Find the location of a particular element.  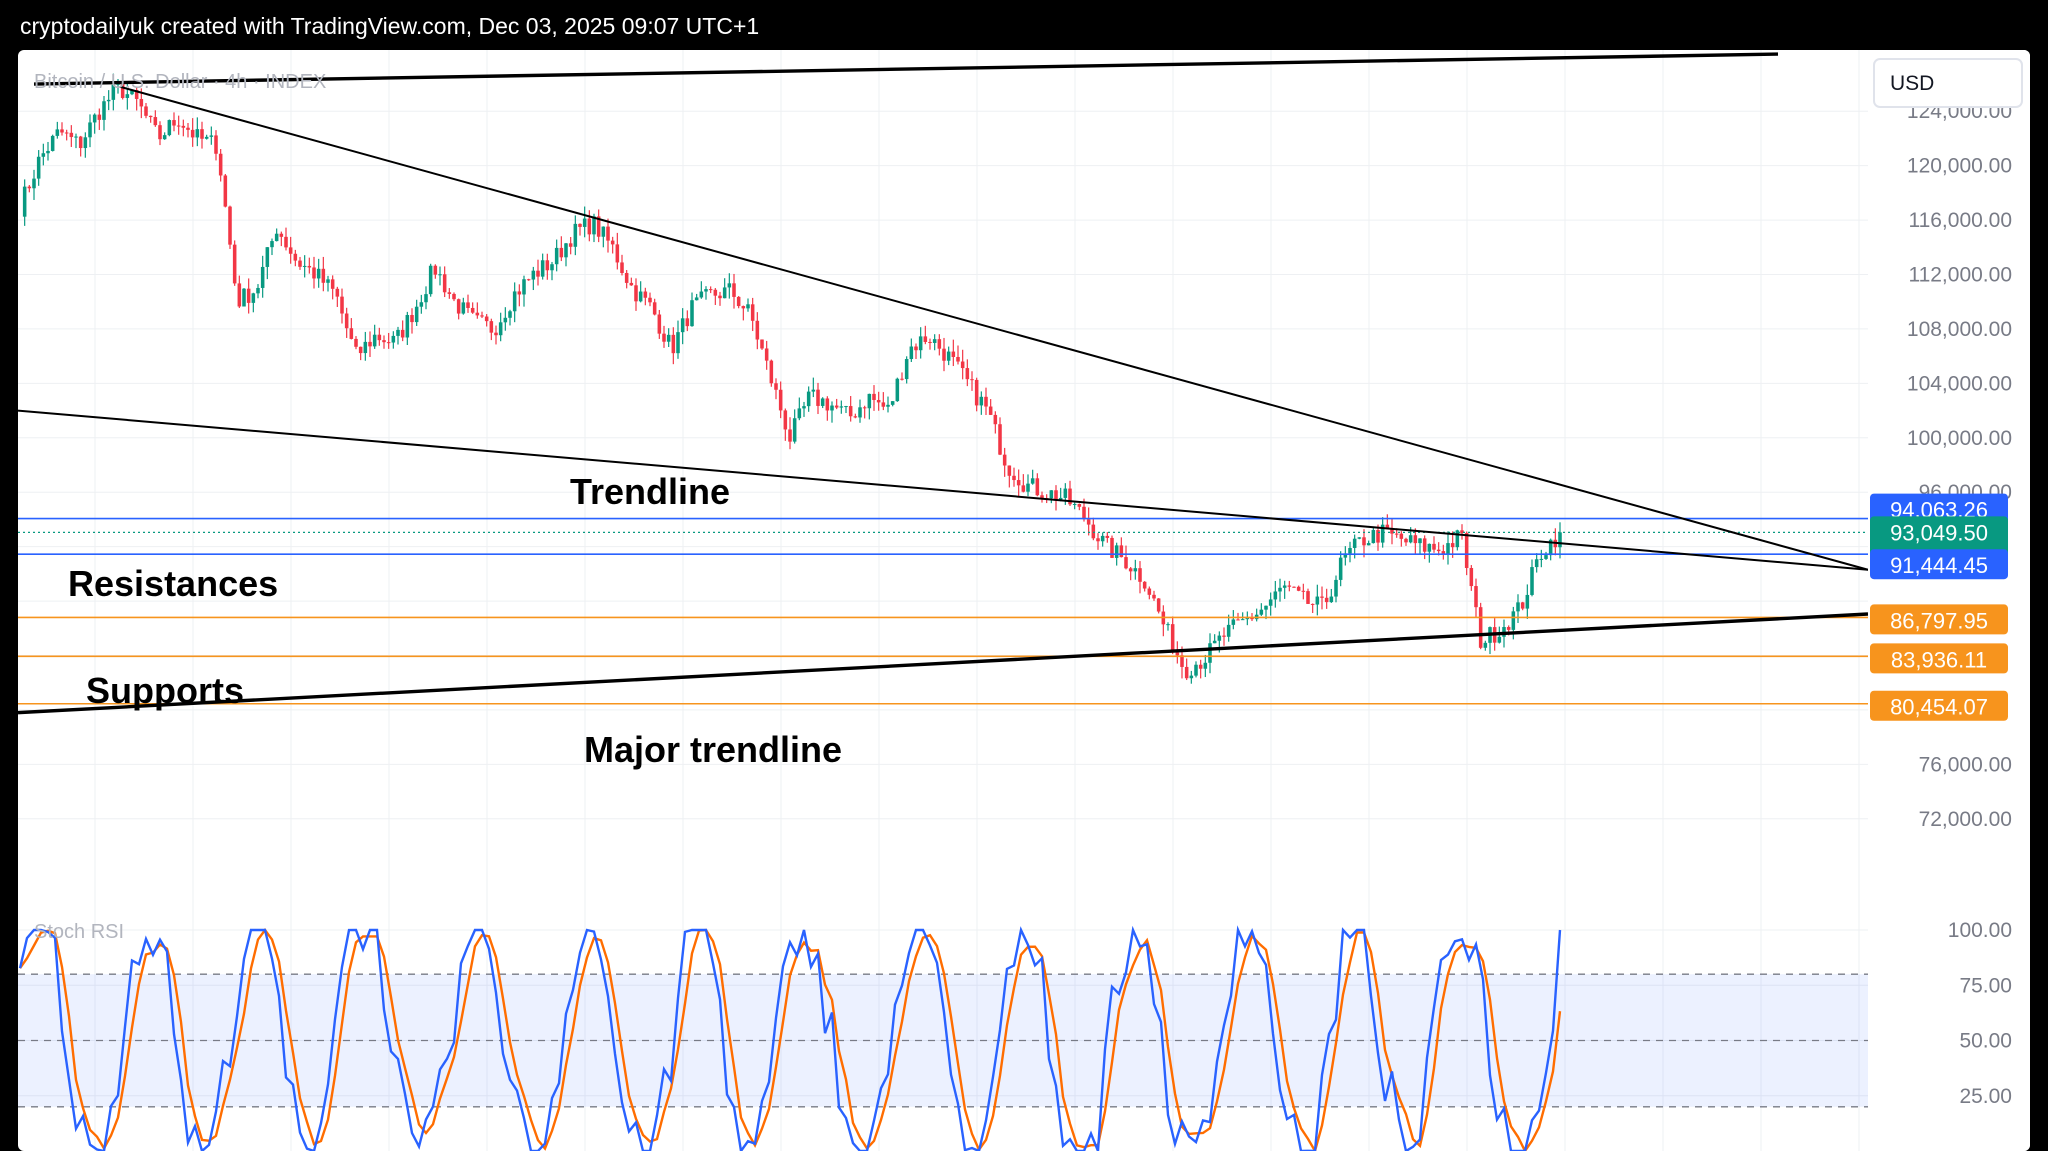

support-label-3-bg is located at coordinates (1939, 705).